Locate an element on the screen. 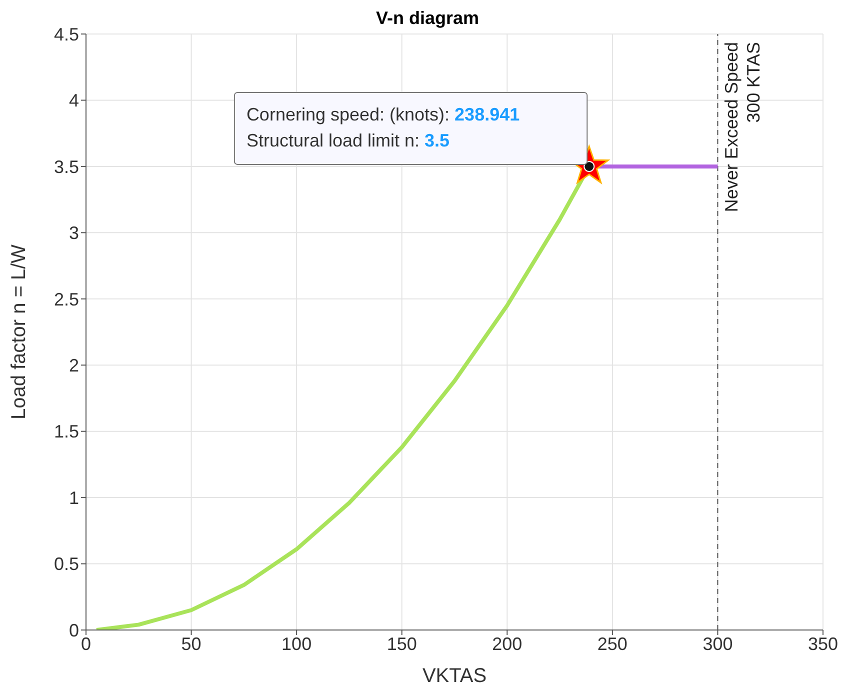 The width and height of the screenshot is (855, 696). y-tick-label: 0.5 is located at coordinates (66, 564).